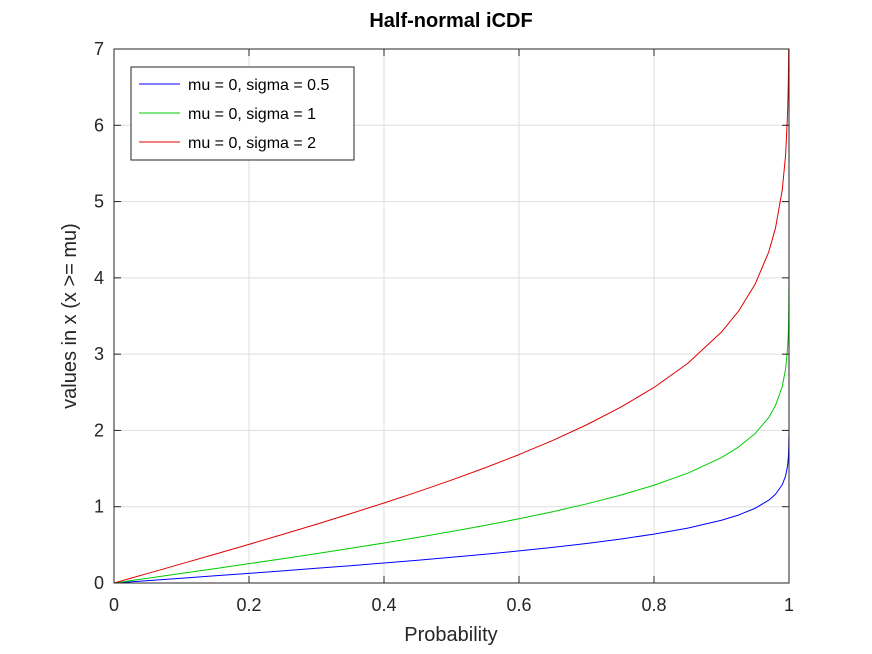  I want to click on y-axis-label: values in x (x >= mu), so click(70, 316).